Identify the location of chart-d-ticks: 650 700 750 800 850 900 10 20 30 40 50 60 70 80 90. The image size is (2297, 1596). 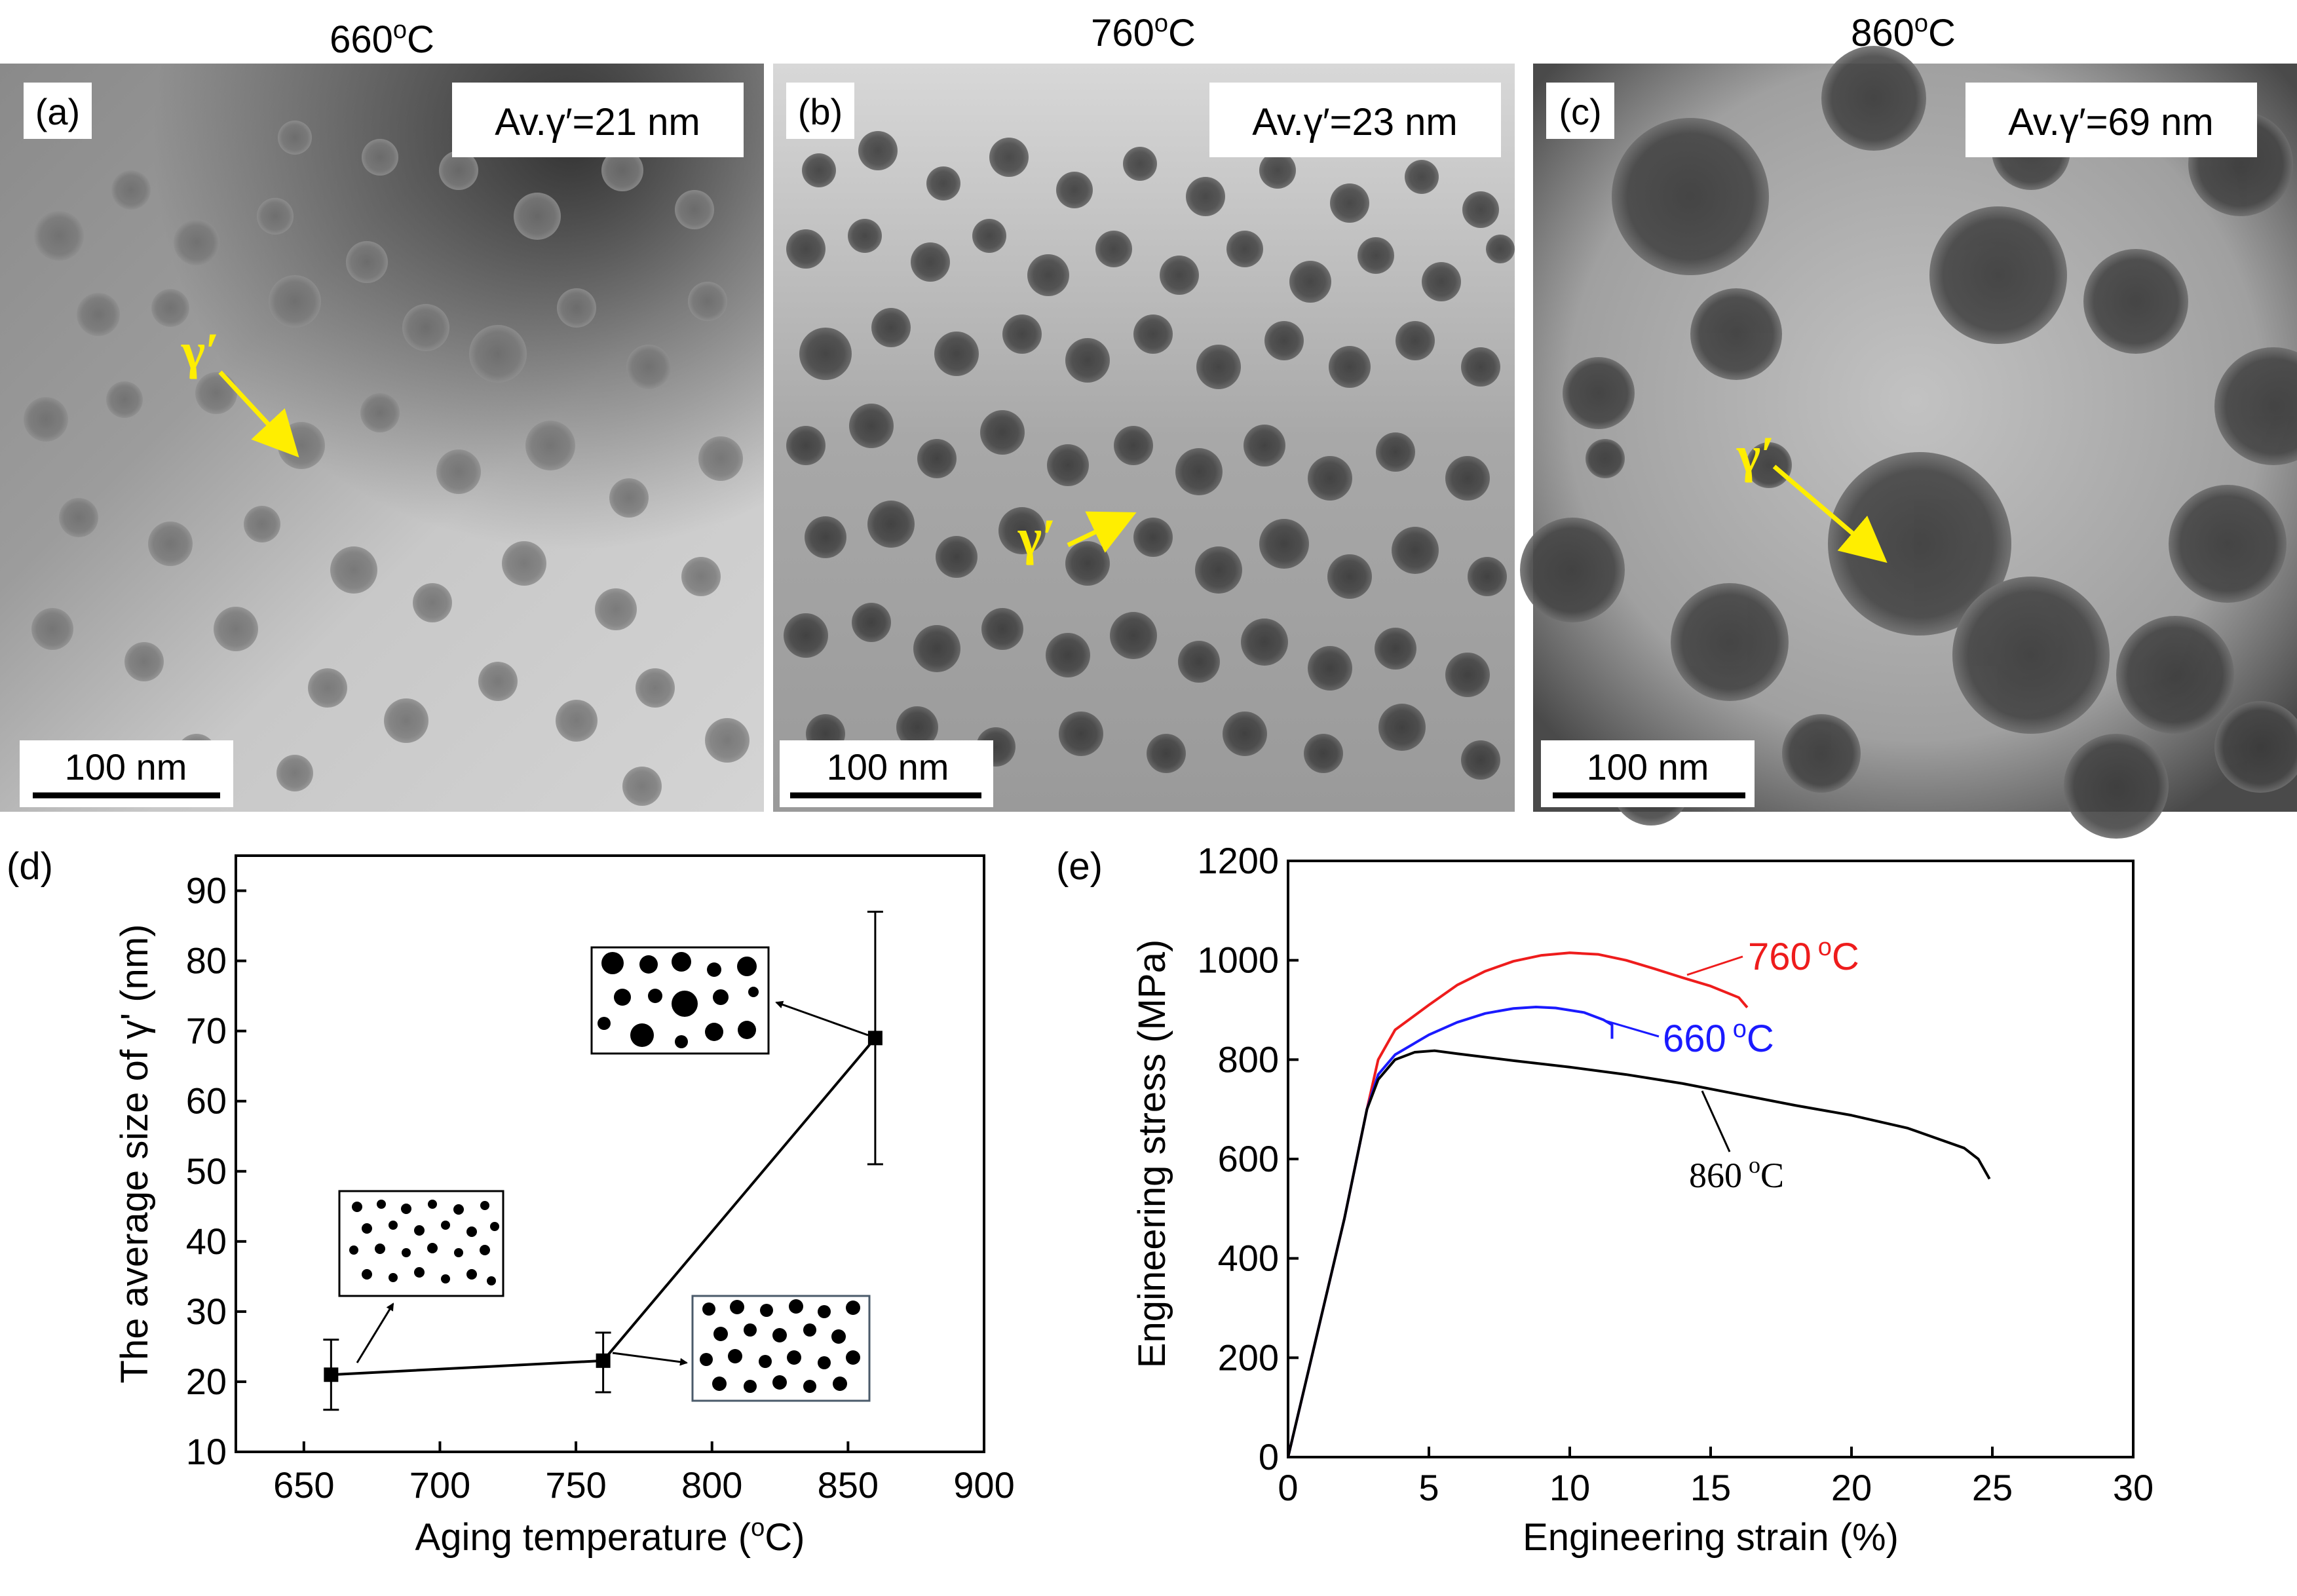
(600, 1188).